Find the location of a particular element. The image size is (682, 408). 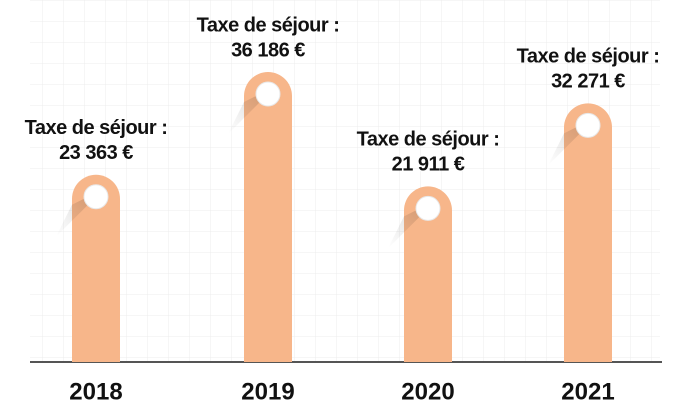

x-tick-label: 2019 is located at coordinates (267, 391).